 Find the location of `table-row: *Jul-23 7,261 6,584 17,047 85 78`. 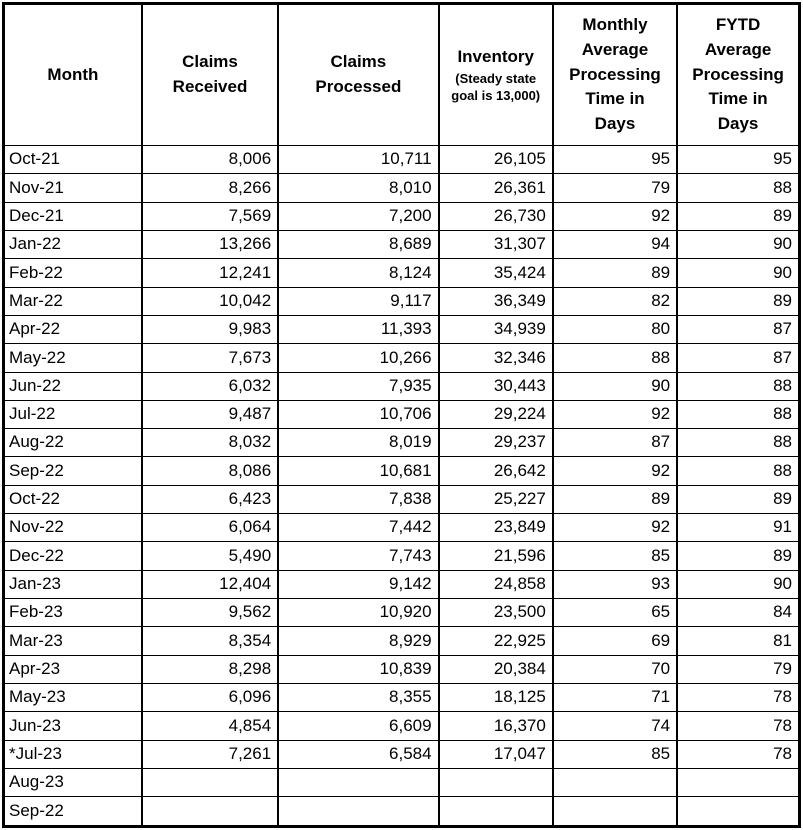

table-row: *Jul-23 7,261 6,584 17,047 85 78 is located at coordinates (401, 754).